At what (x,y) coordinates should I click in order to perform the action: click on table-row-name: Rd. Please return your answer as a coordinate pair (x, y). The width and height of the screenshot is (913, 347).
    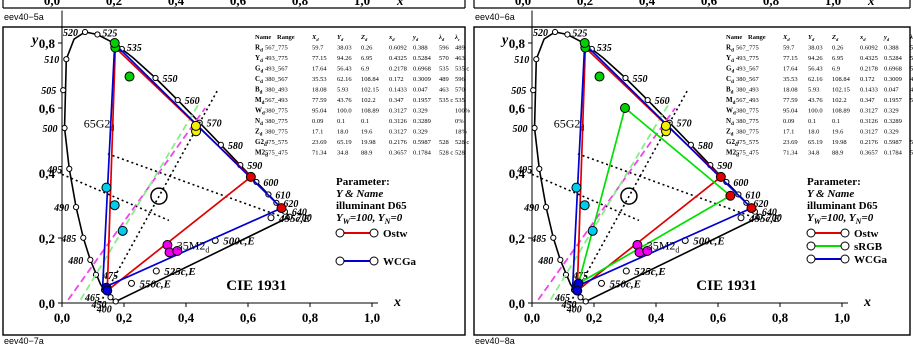
    Looking at the image, I should click on (730, 49).